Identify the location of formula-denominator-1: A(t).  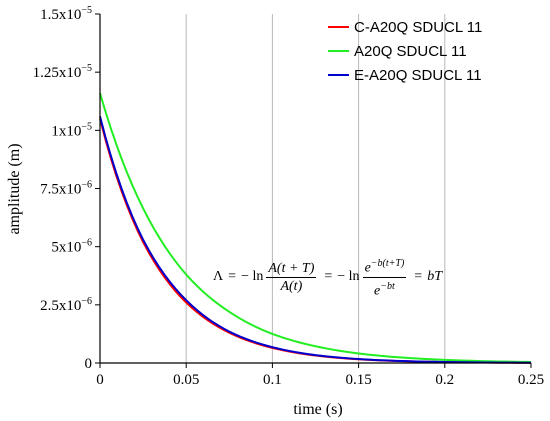
(291, 286).